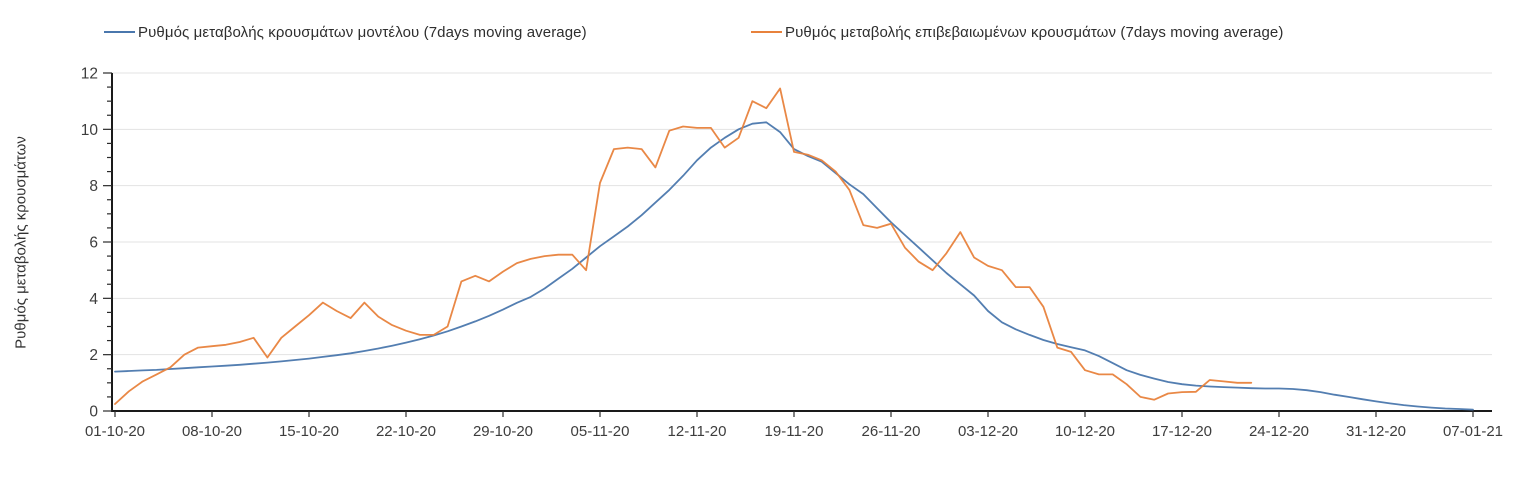  Describe the element at coordinates (1182, 431) in the screenshot. I see `x-tick-label: 17-12-20` at that location.